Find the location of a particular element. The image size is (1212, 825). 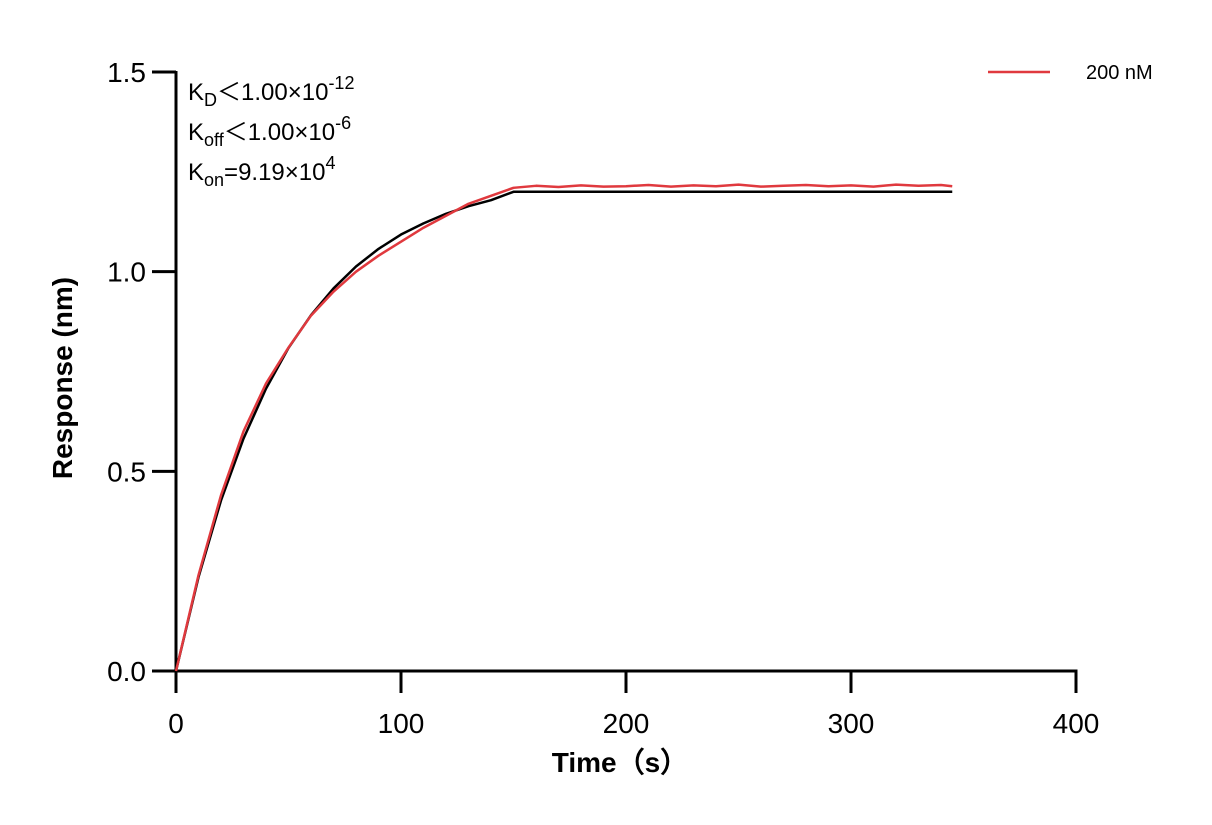

legend-label: 200 nM is located at coordinates (1119, 73).